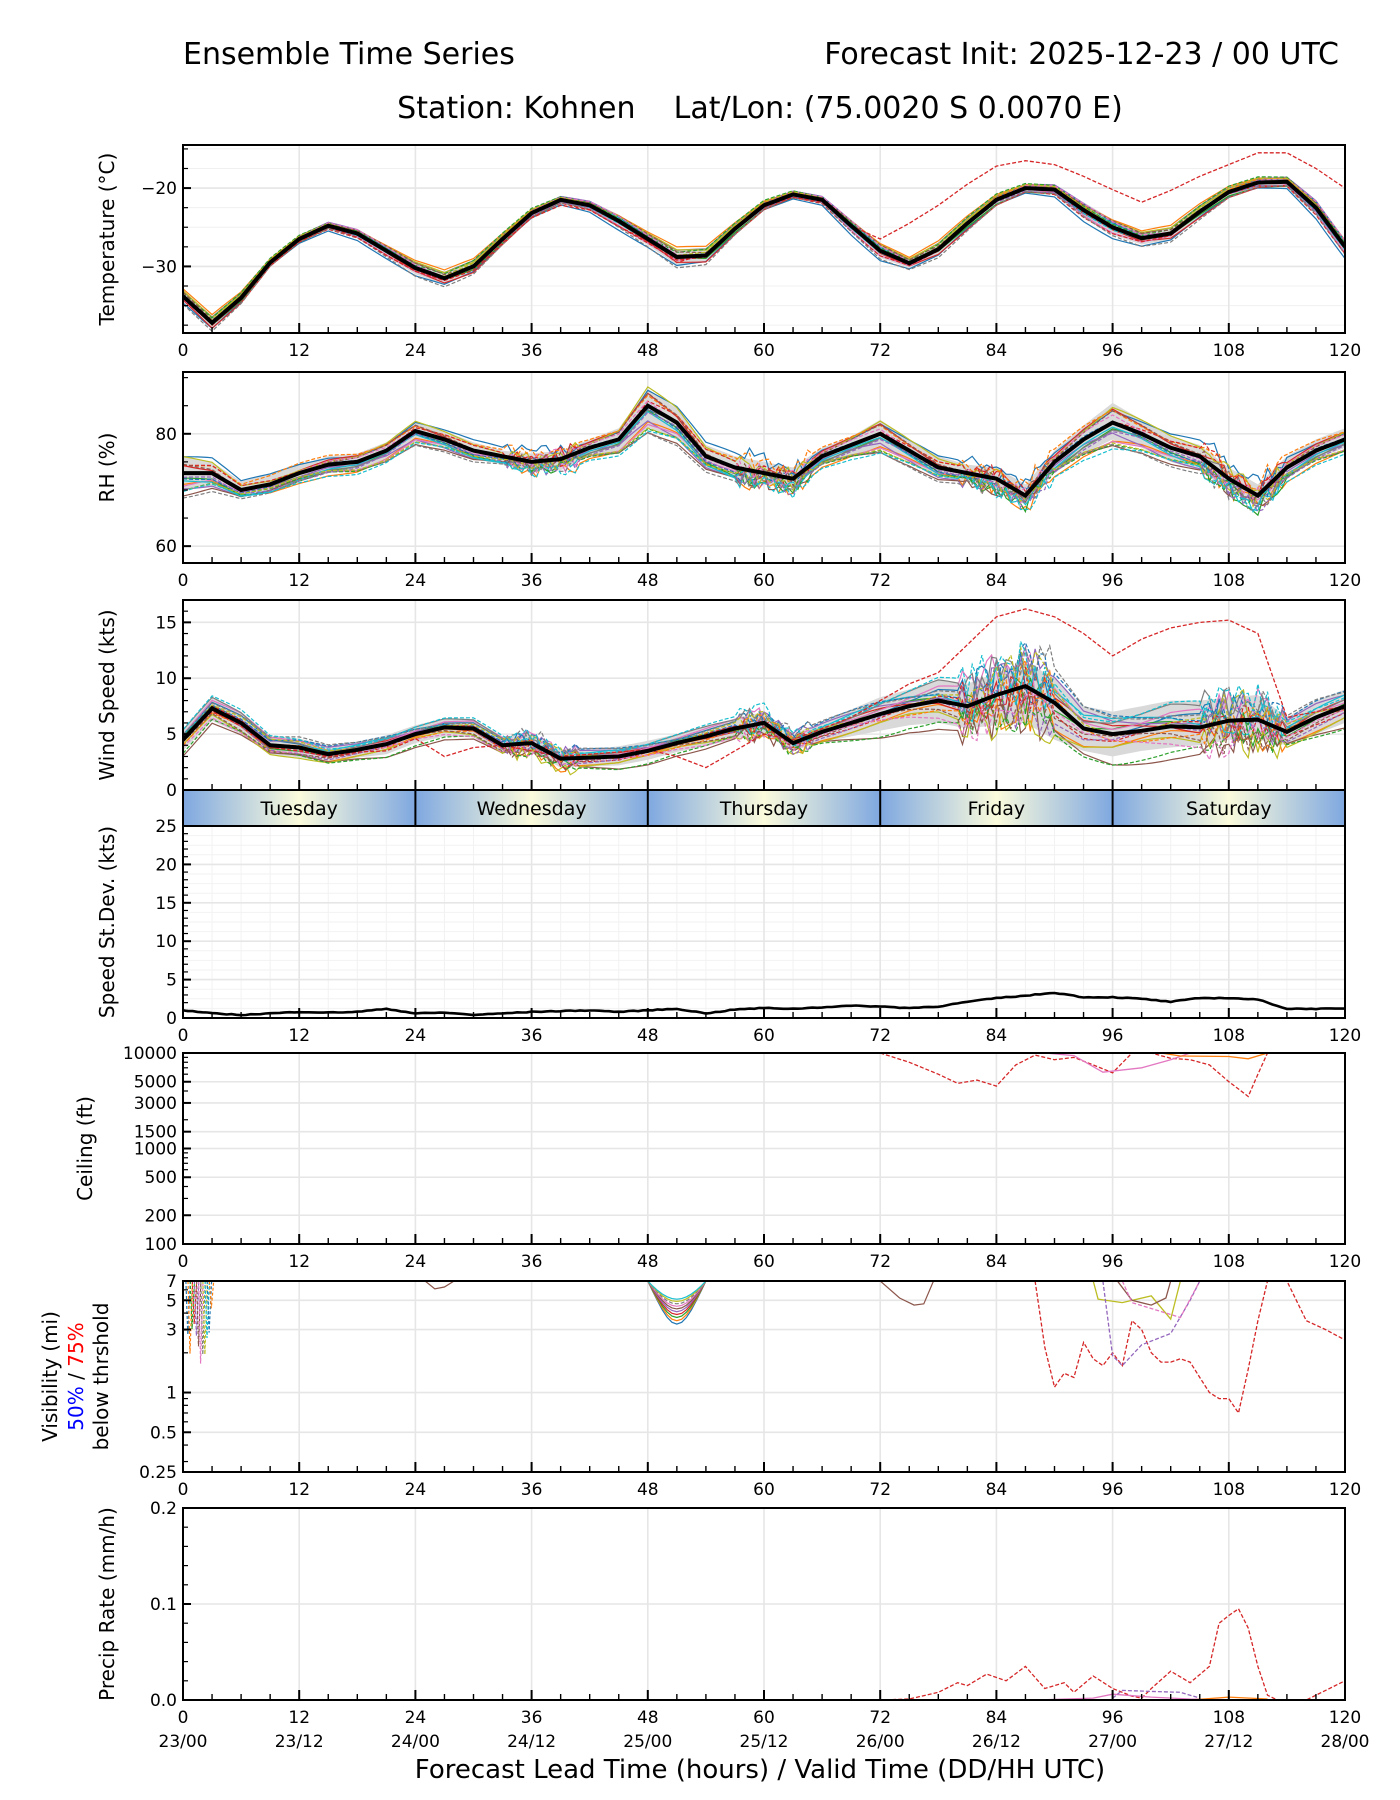  What do you see at coordinates (880, 1742) in the screenshot?
I see `valid-time-label: 26/00` at bounding box center [880, 1742].